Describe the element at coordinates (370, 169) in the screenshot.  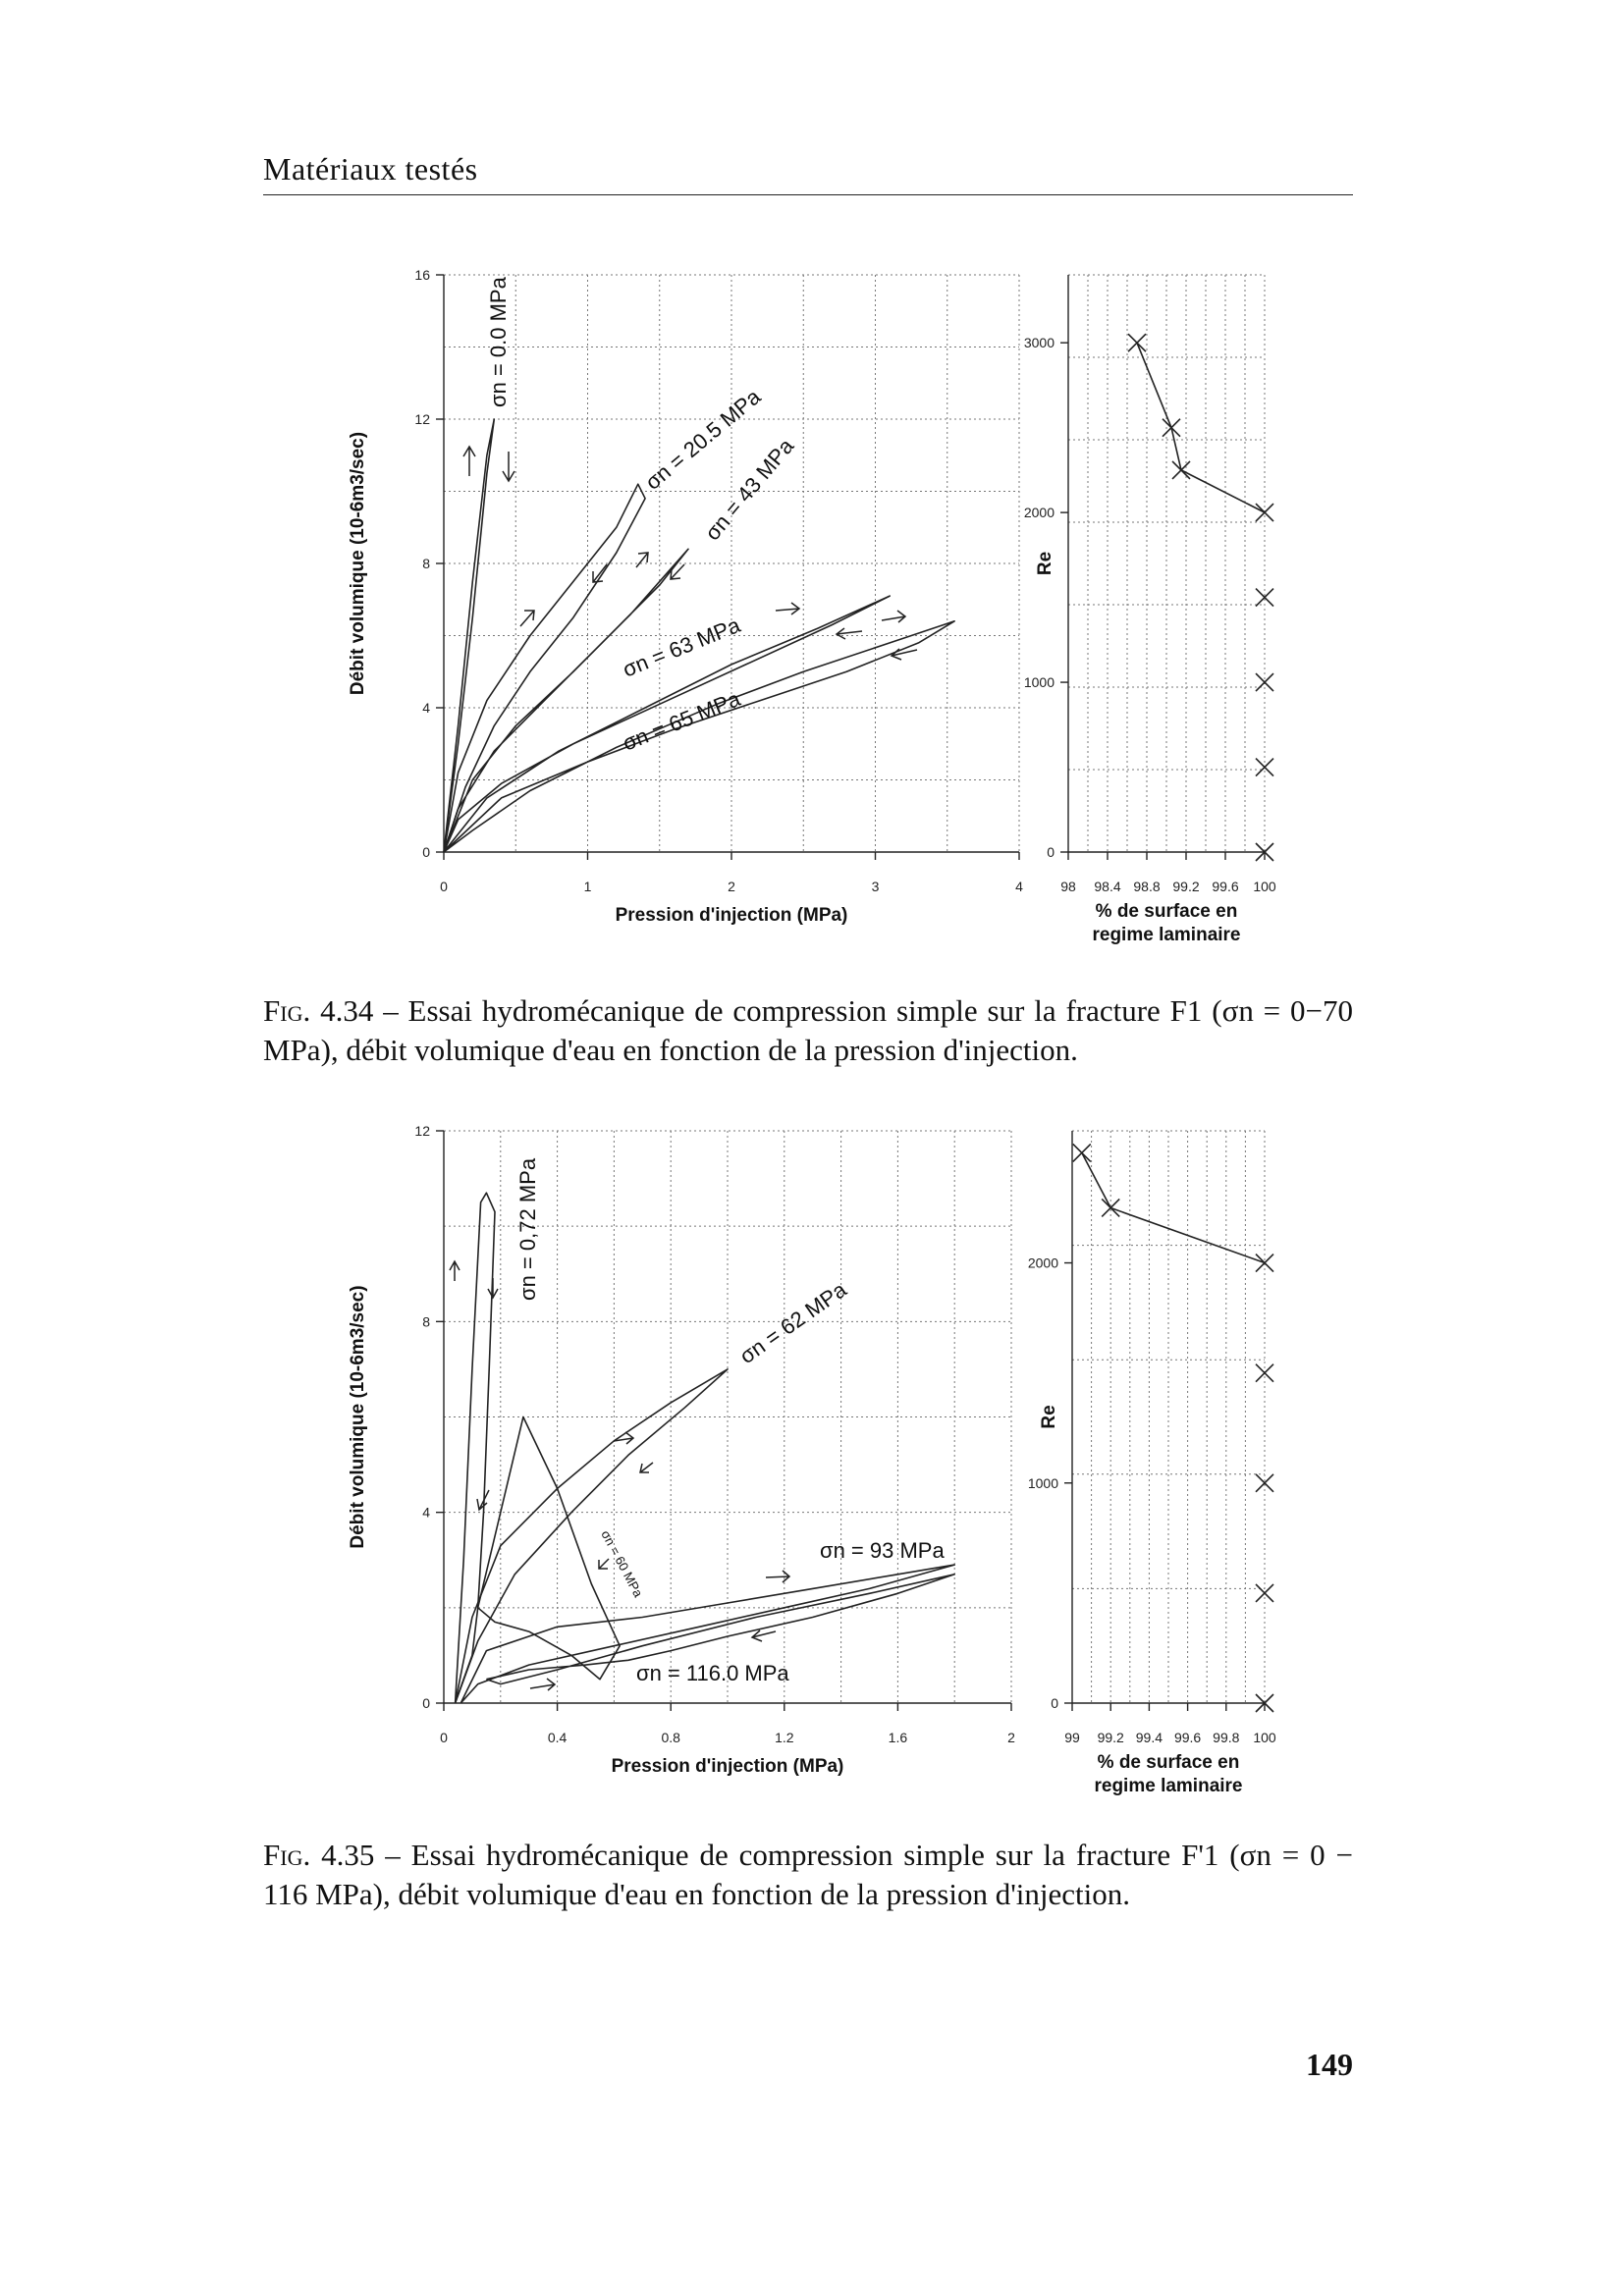
I see `header-title: Matériaux testés` at that location.